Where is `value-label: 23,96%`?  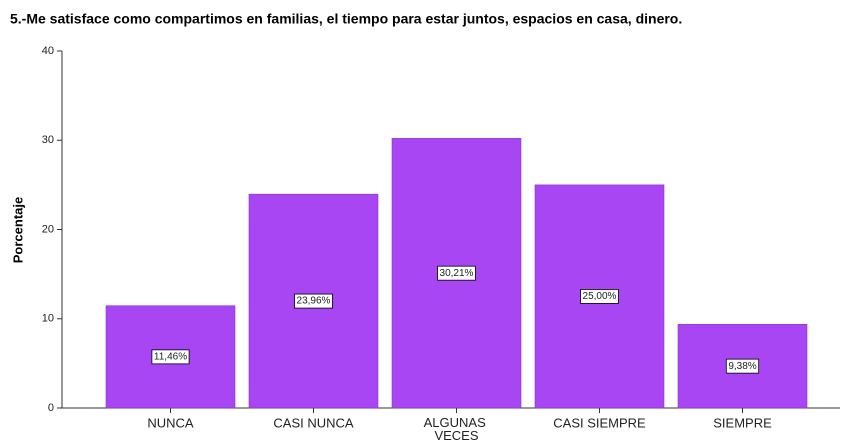
value-label: 23,96% is located at coordinates (314, 301).